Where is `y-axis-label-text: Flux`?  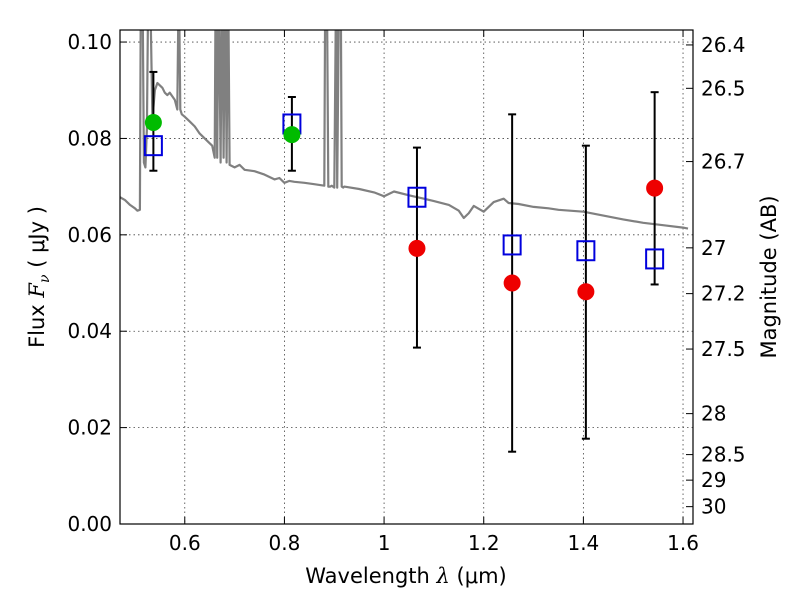
y-axis-label-text: Flux is located at coordinates (37, 326).